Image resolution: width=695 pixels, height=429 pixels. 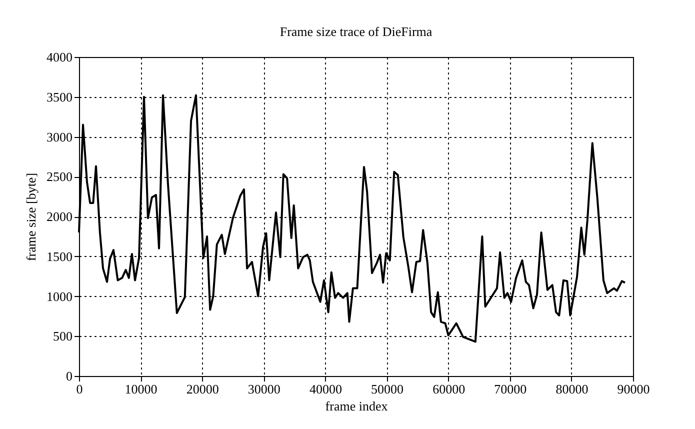 What do you see at coordinates (59, 176) in the screenshot?
I see `y-tick-label: 2500` at bounding box center [59, 176].